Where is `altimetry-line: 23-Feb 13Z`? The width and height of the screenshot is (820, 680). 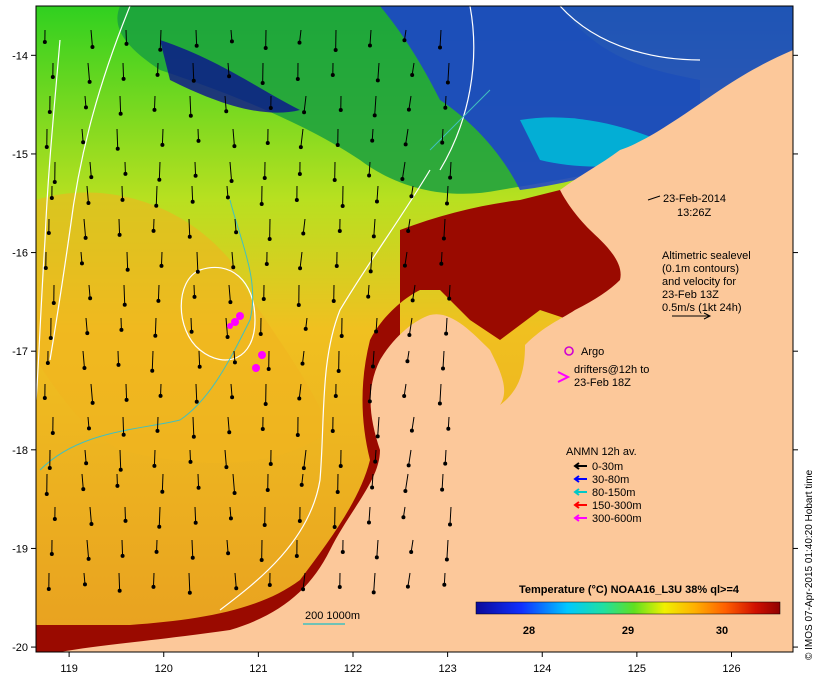
altimetry-line: 23-Feb 13Z is located at coordinates (690, 295).